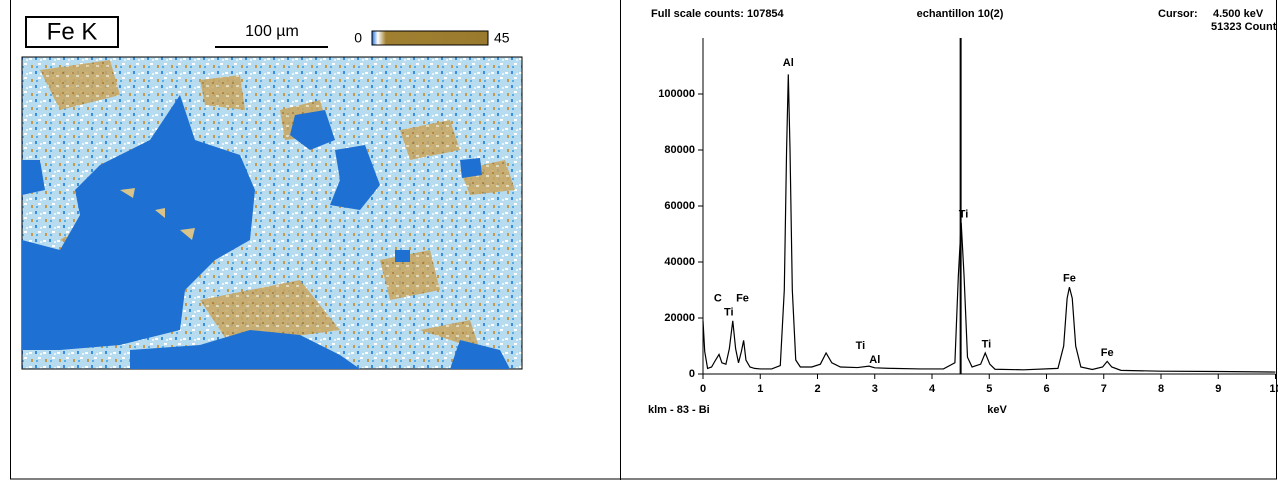 This screenshot has height=480, width=1278. Describe the element at coordinates (875, 389) in the screenshot. I see `x-tick-label: 3` at that location.